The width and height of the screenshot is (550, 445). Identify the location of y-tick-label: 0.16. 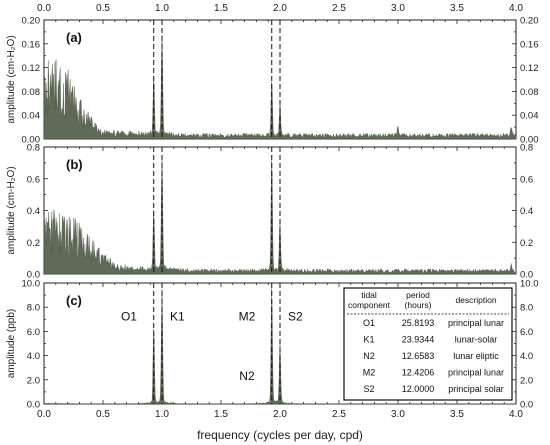
(31, 44).